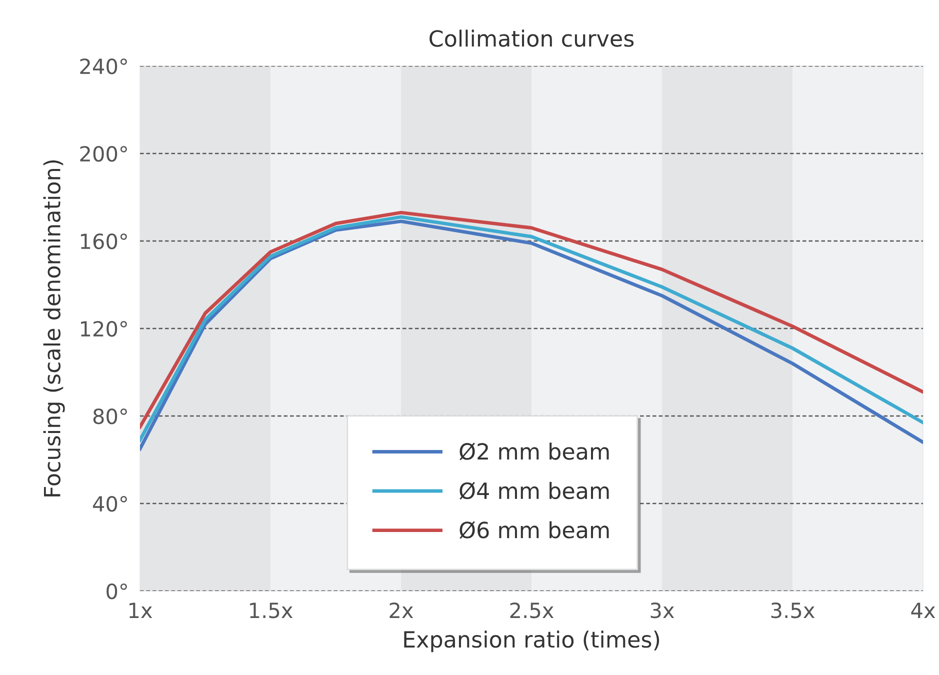 This screenshot has width=939, height=675. What do you see at coordinates (534, 491) in the screenshot?
I see `legend-label: Ø4 mm beam` at bounding box center [534, 491].